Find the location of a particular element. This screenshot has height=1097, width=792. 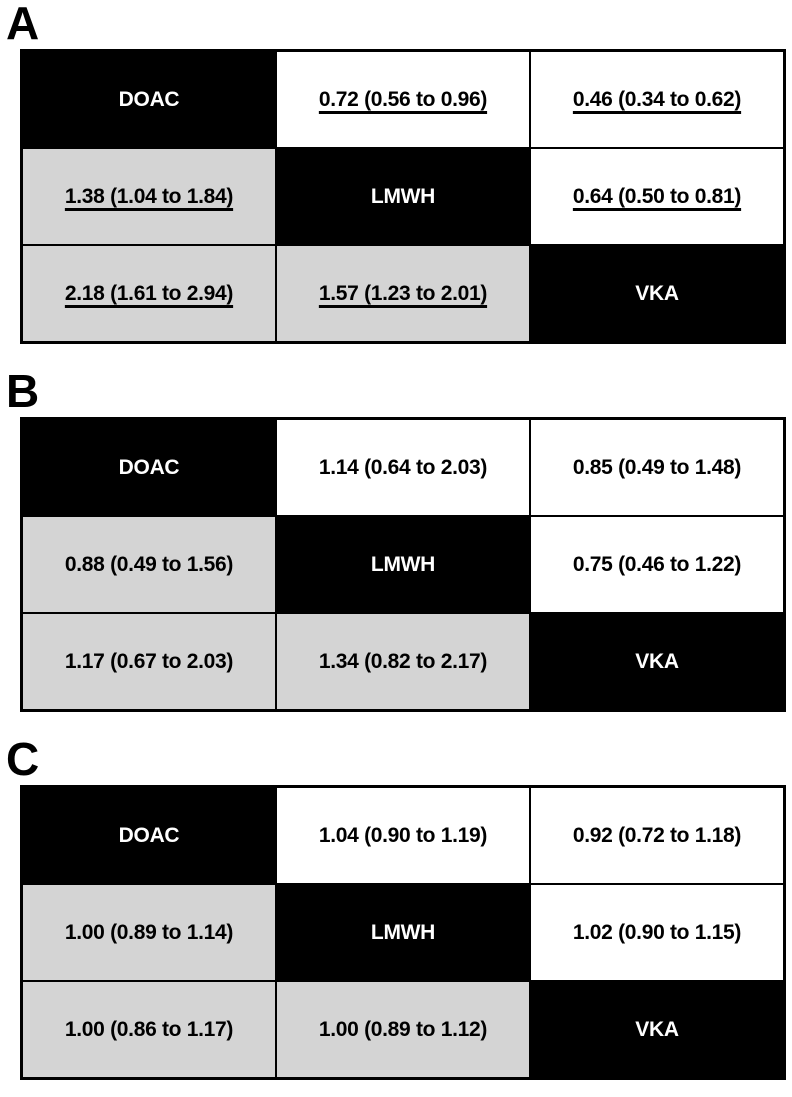

panel-label: A is located at coordinates (22, 24).